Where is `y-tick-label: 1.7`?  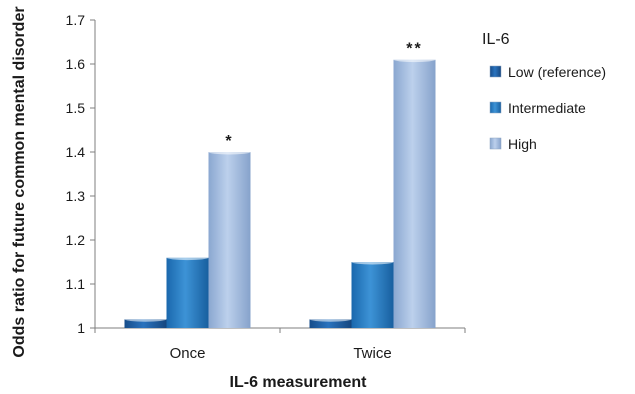
y-tick-label: 1.7 is located at coordinates (76, 20).